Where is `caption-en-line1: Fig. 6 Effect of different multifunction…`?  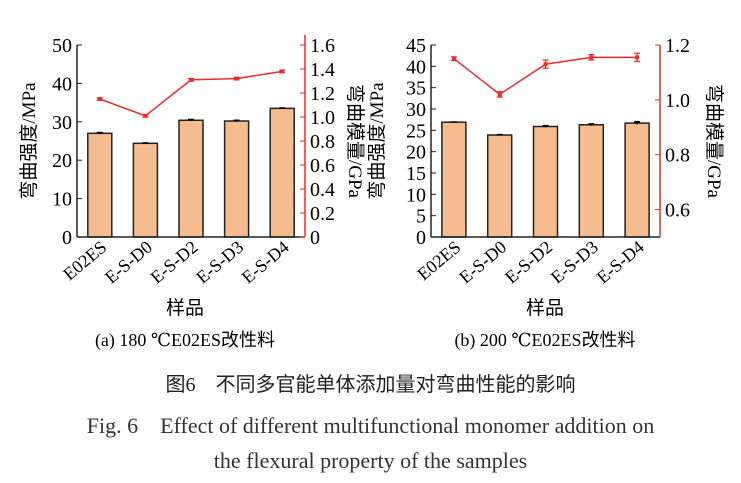
caption-en-line1: Fig. 6 Effect of different multifunction… is located at coordinates (370, 425).